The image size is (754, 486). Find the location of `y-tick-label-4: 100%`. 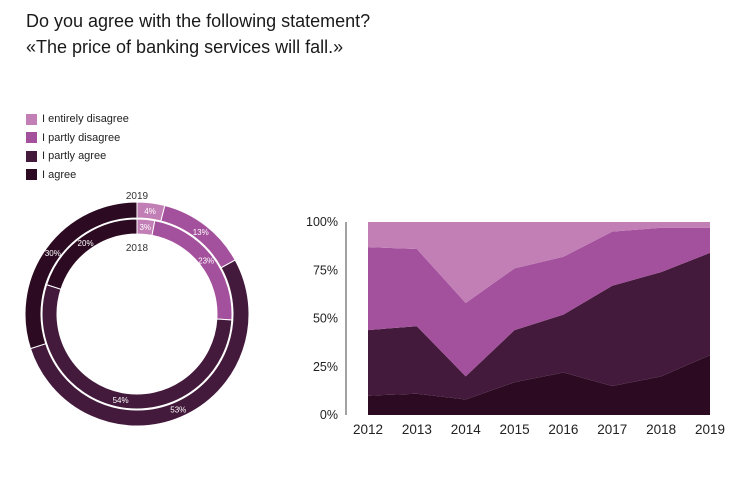

y-tick-label-4: 100% is located at coordinates (322, 222).